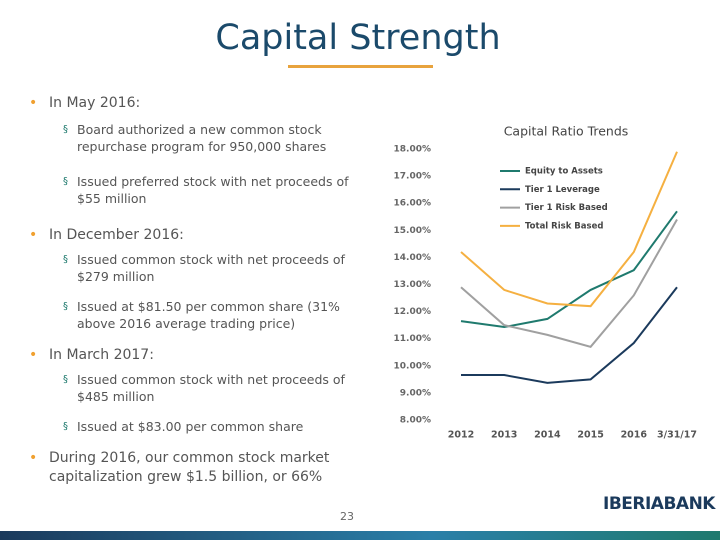  What do you see at coordinates (413, 258) in the screenshot?
I see `y-tick-label: 14.00%` at bounding box center [413, 258].